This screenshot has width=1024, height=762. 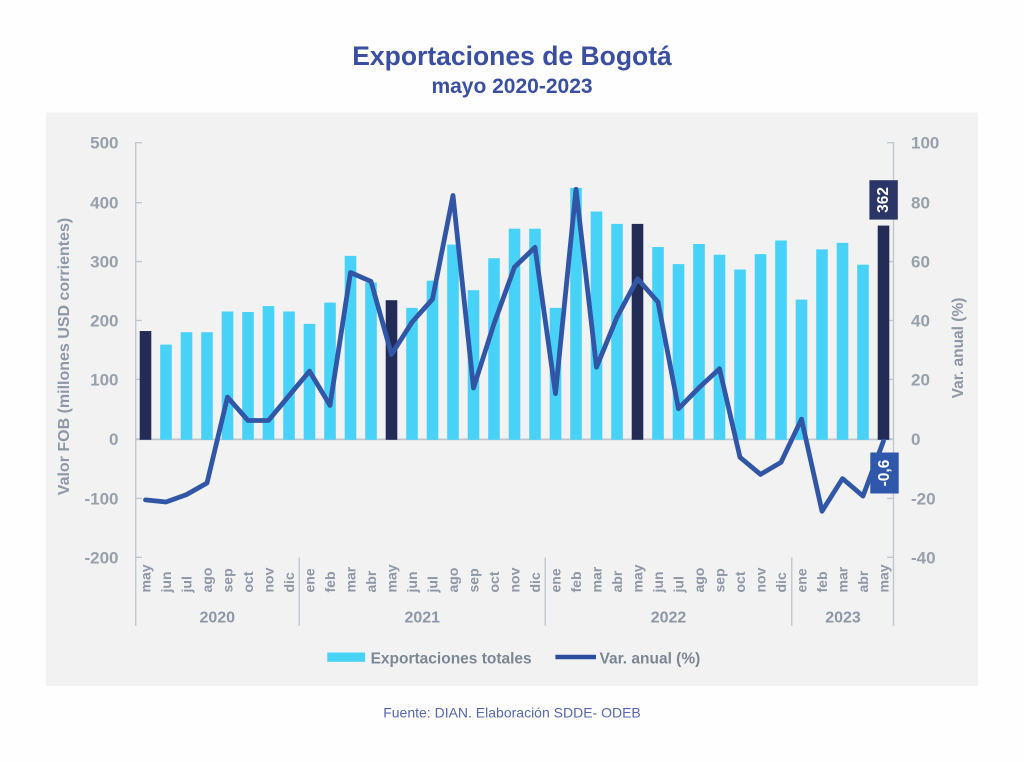 I want to click on svg-text:Valor FOB (millones USD corrie: Valor FOB (millones USD corrientes), so click(x=64, y=356).